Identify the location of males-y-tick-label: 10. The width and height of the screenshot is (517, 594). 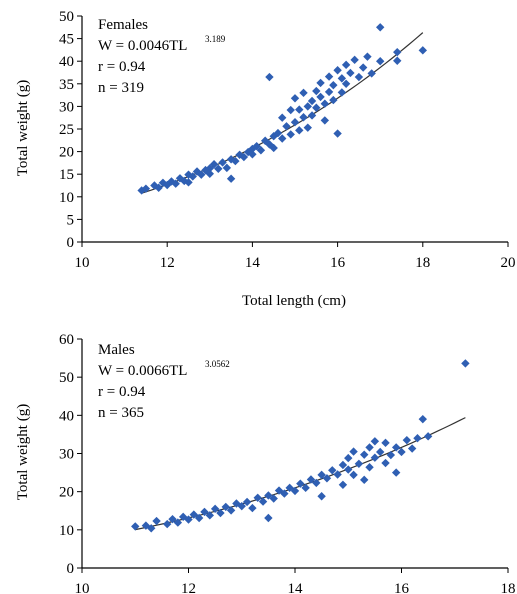
(66, 531).